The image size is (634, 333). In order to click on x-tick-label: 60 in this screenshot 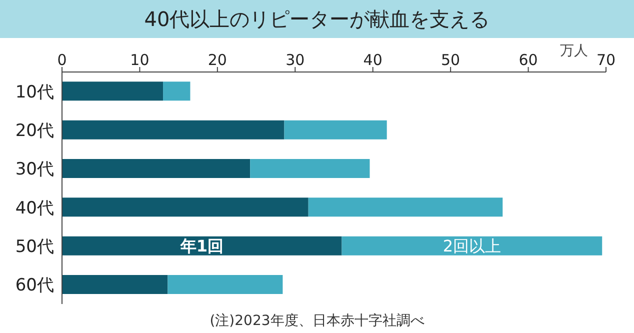, I will do `click(528, 60)`.